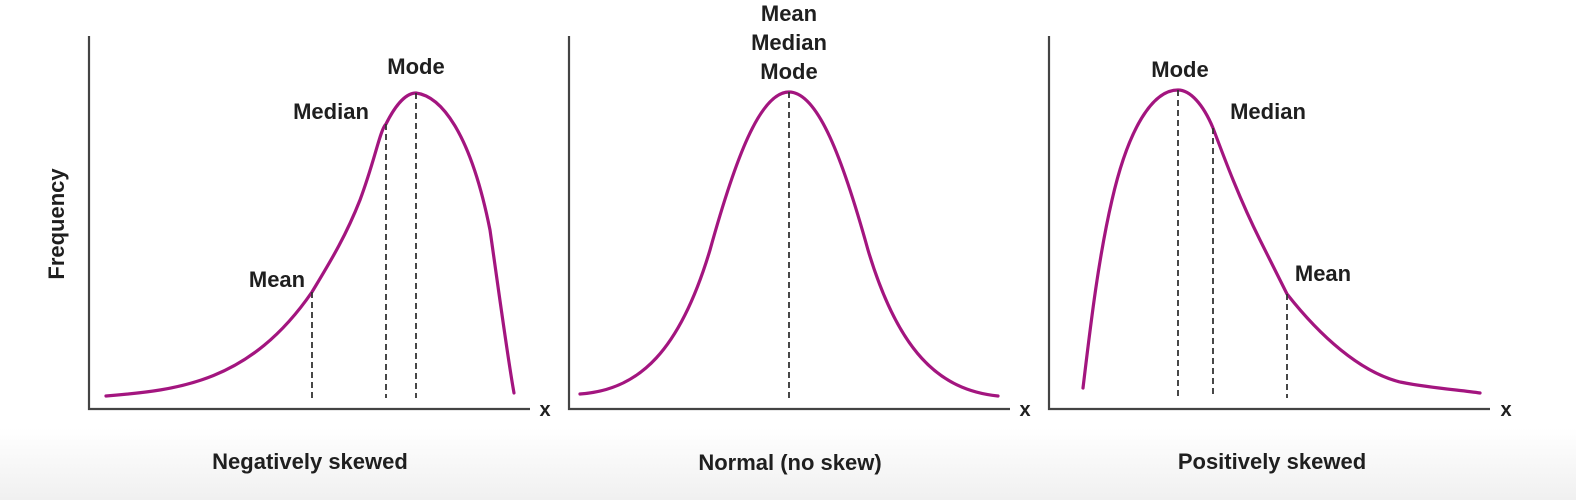 The image size is (1576, 500). Describe the element at coordinates (1272, 461) in the screenshot. I see `panel-3-caption: Positively skewed` at that location.